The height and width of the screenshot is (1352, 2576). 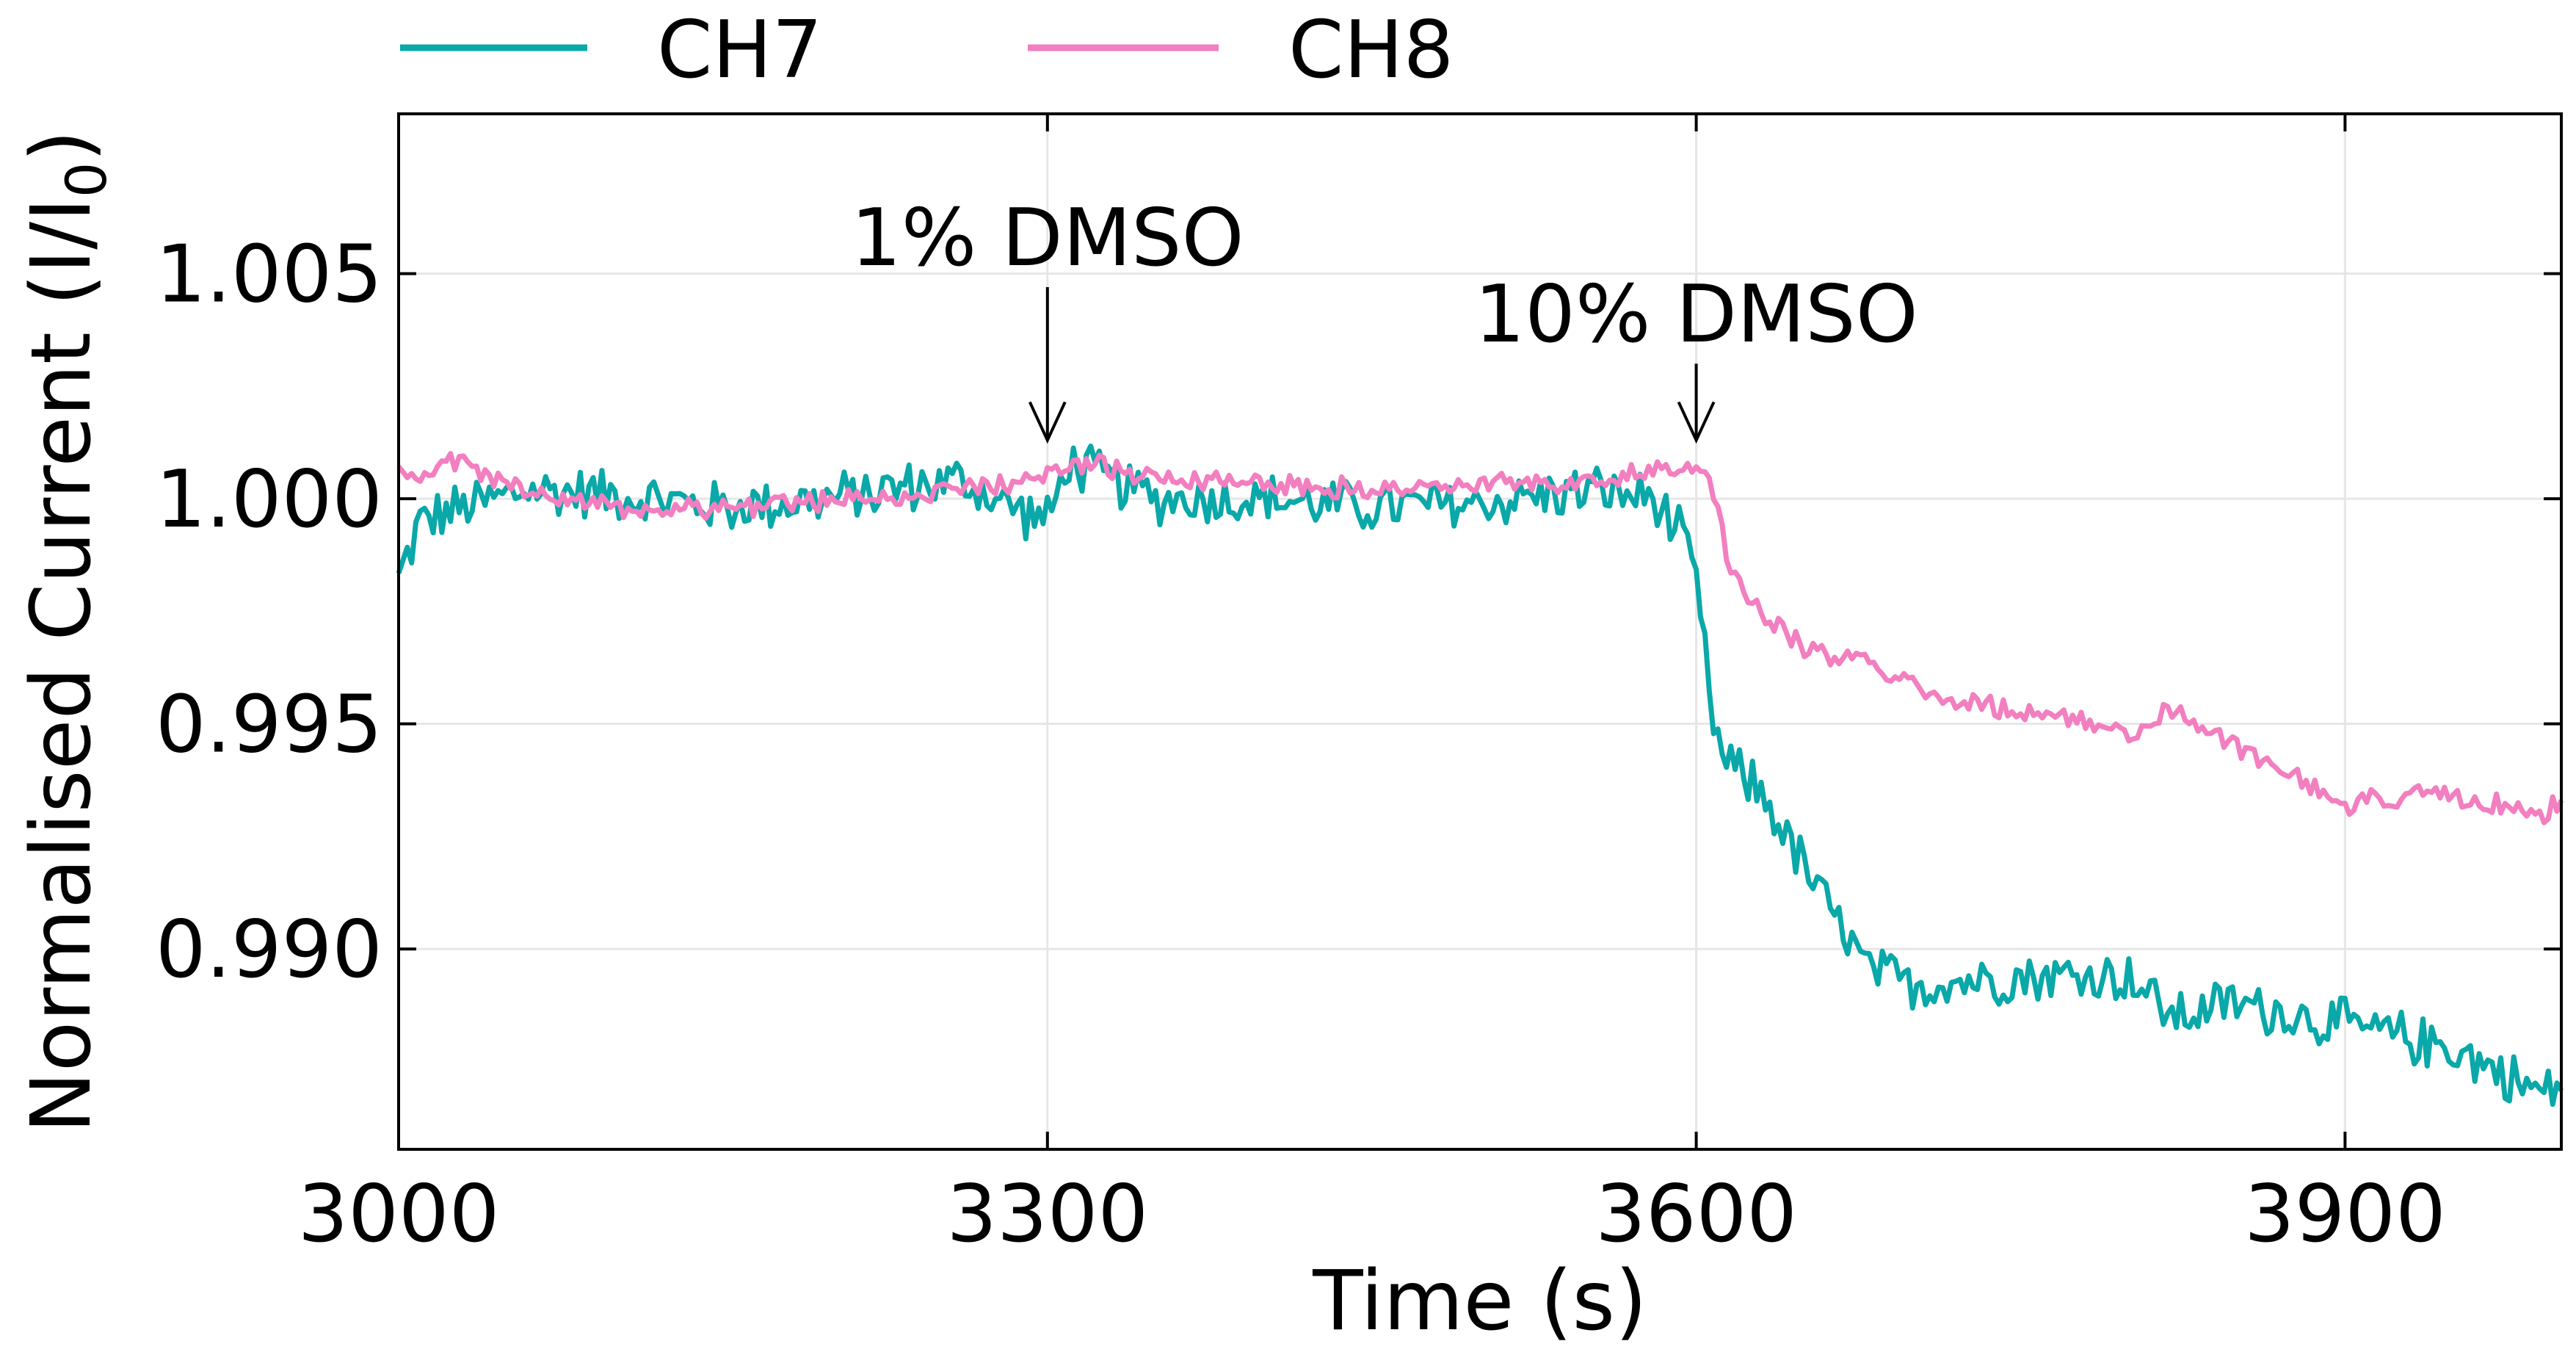 I want to click on x-tick-label: 3900, so click(x=2345, y=1214).